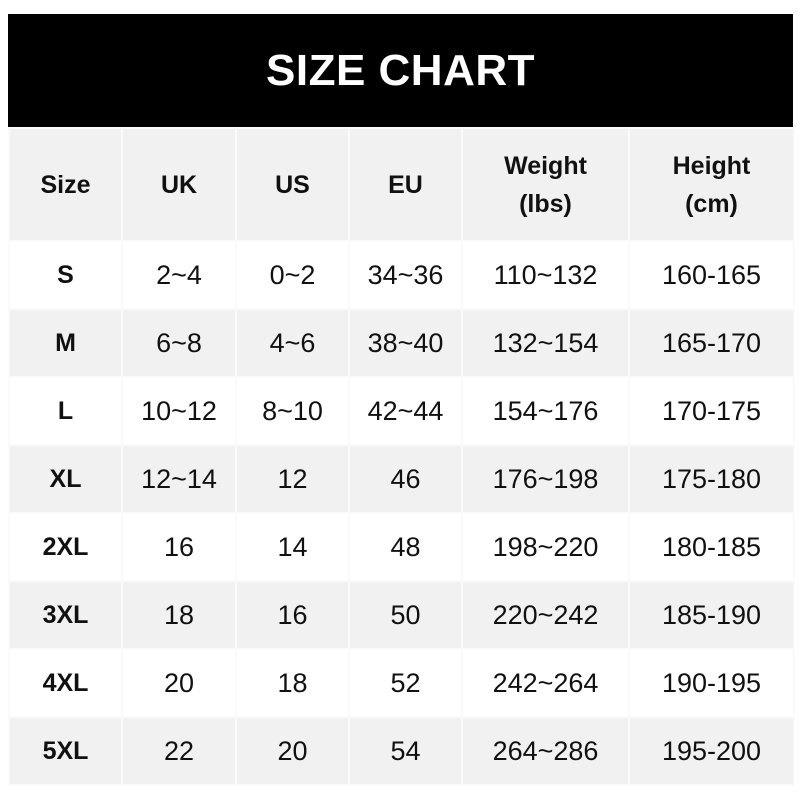 The height and width of the screenshot is (800, 800). Describe the element at coordinates (545, 165) in the screenshot. I see `column-header-text: Weight` at that location.